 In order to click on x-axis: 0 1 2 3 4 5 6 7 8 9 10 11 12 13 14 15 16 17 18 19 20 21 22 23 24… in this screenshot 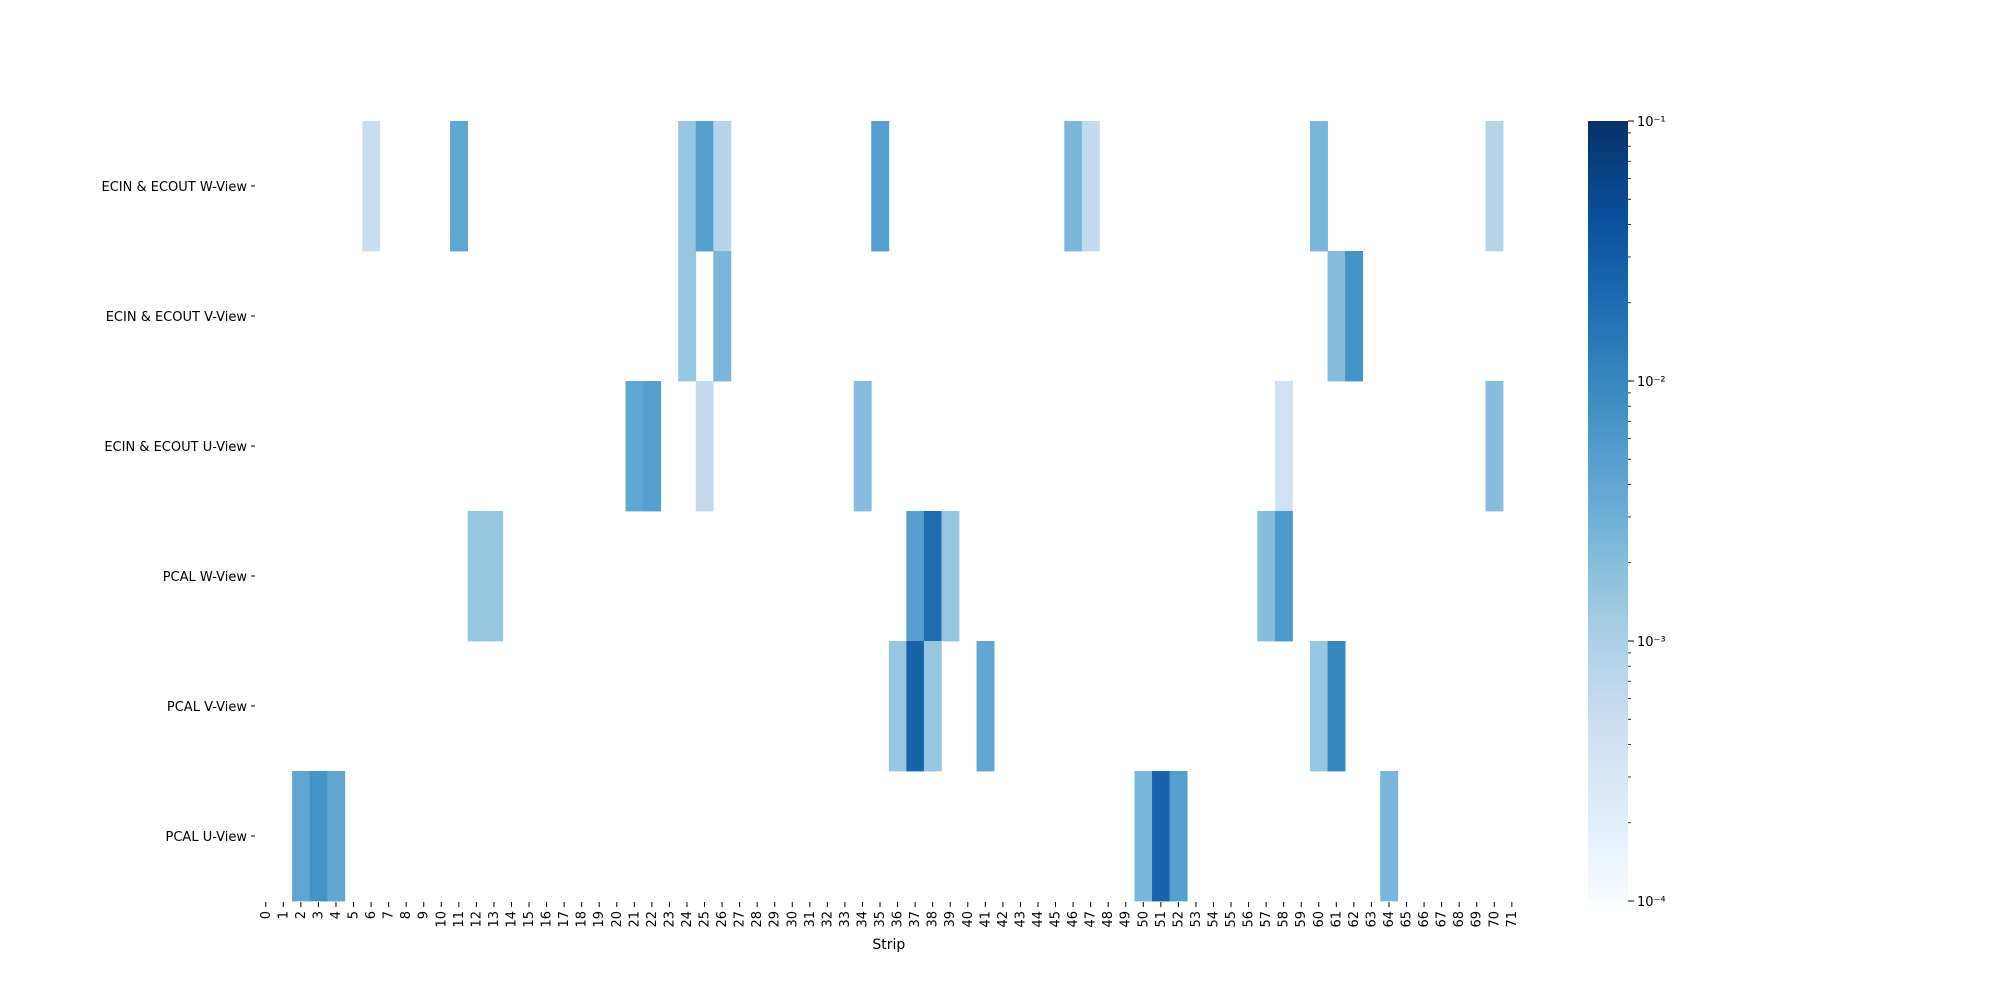, I will do `click(889, 915)`.